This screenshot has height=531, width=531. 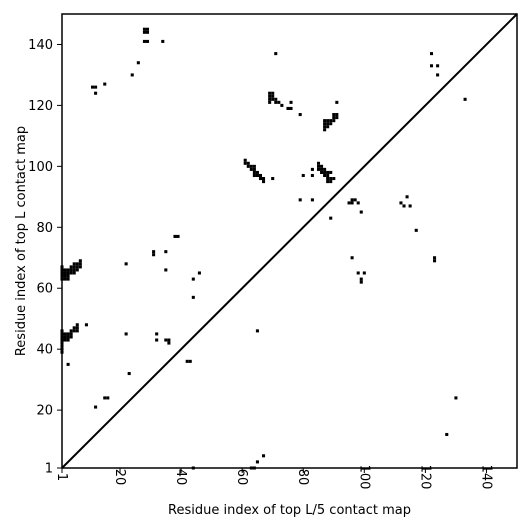 I want to click on x-tick-label: 1, so click(x=61, y=477).